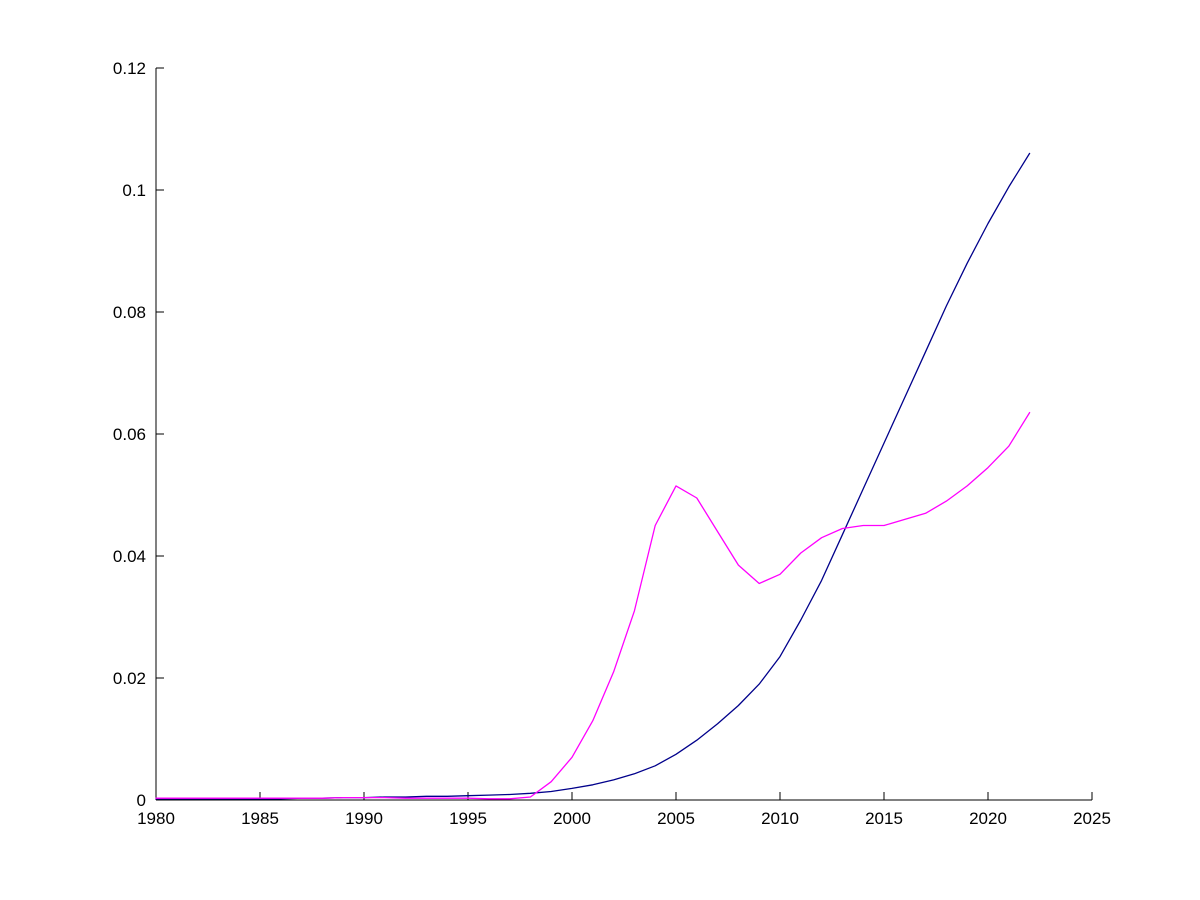 The image size is (1200, 900). Describe the element at coordinates (988, 818) in the screenshot. I see `x-tick-label: 2020` at that location.